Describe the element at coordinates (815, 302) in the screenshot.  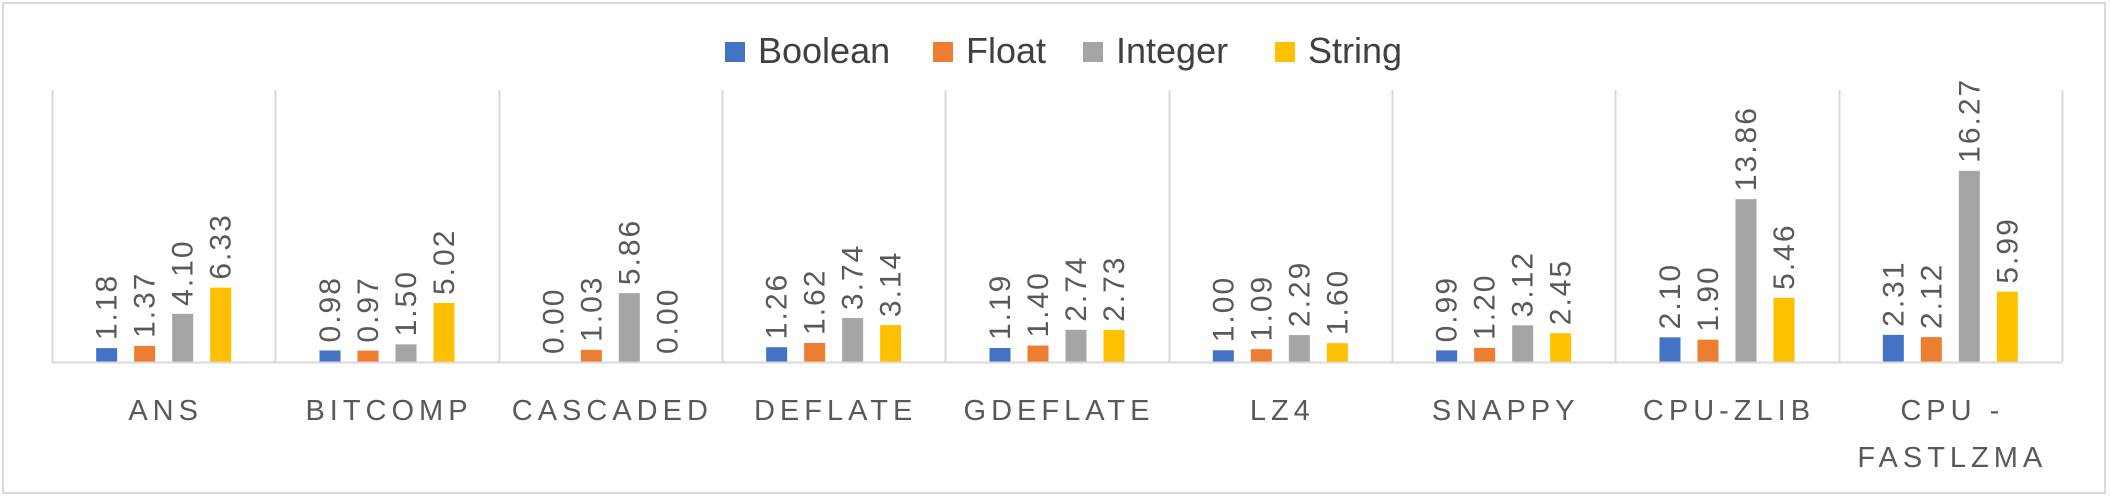
I see `data-label: 1.62` at that location.